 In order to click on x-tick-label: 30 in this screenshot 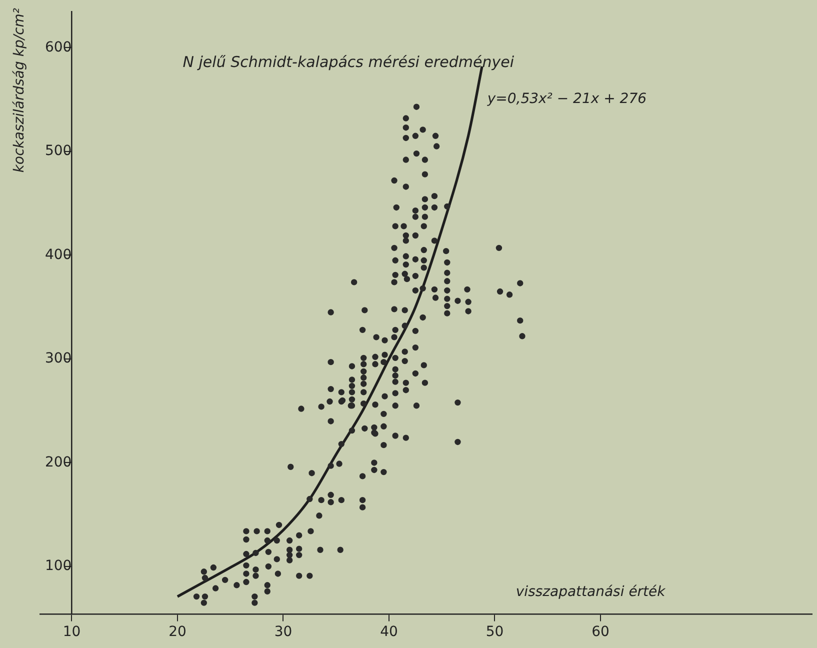, I will do `click(283, 632)`.